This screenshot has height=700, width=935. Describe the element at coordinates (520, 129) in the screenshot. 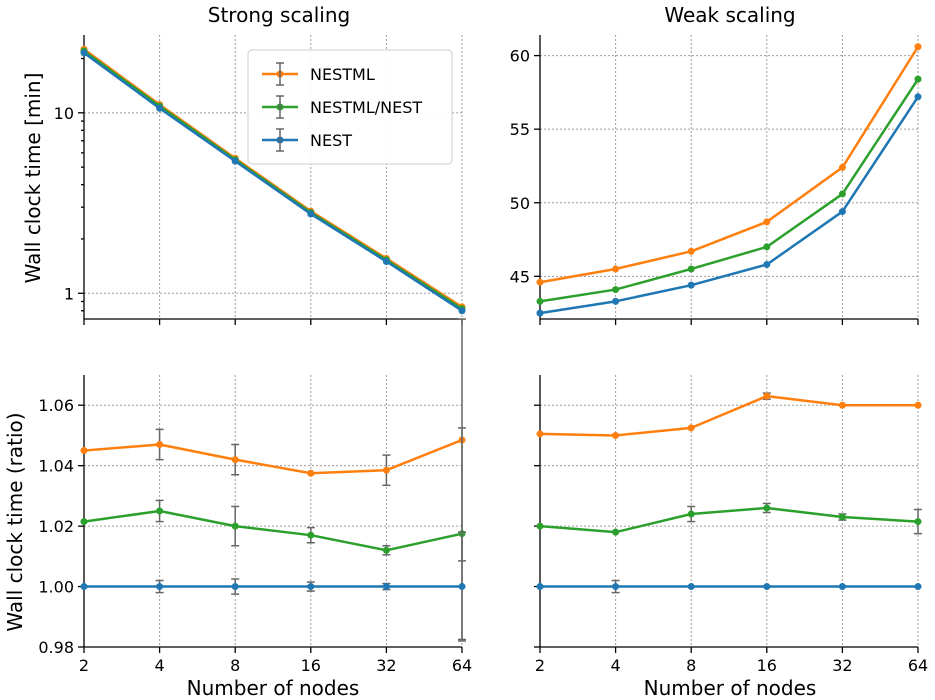

I see `y-tick-label: 55` at that location.